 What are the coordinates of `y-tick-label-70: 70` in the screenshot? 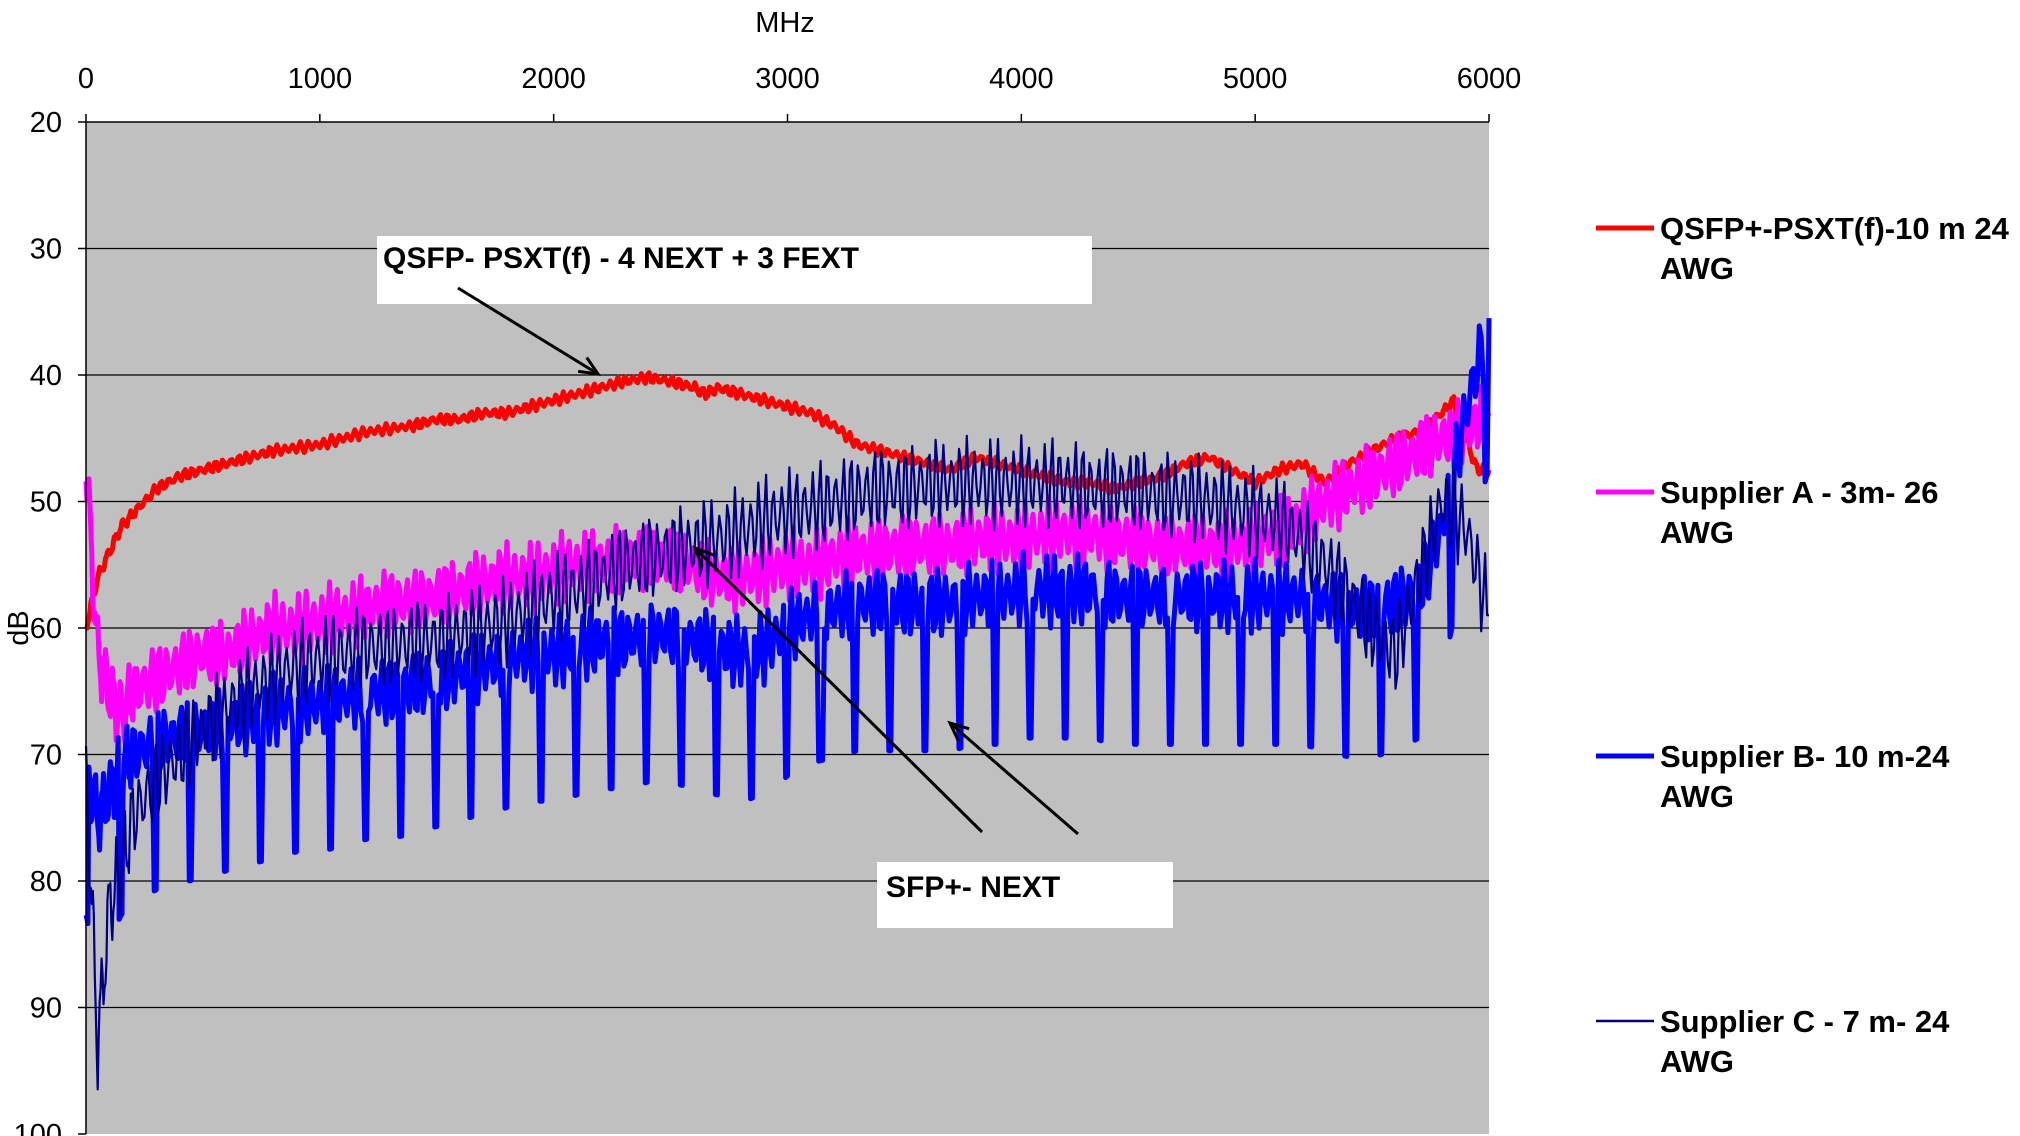 It's located at (46, 756).